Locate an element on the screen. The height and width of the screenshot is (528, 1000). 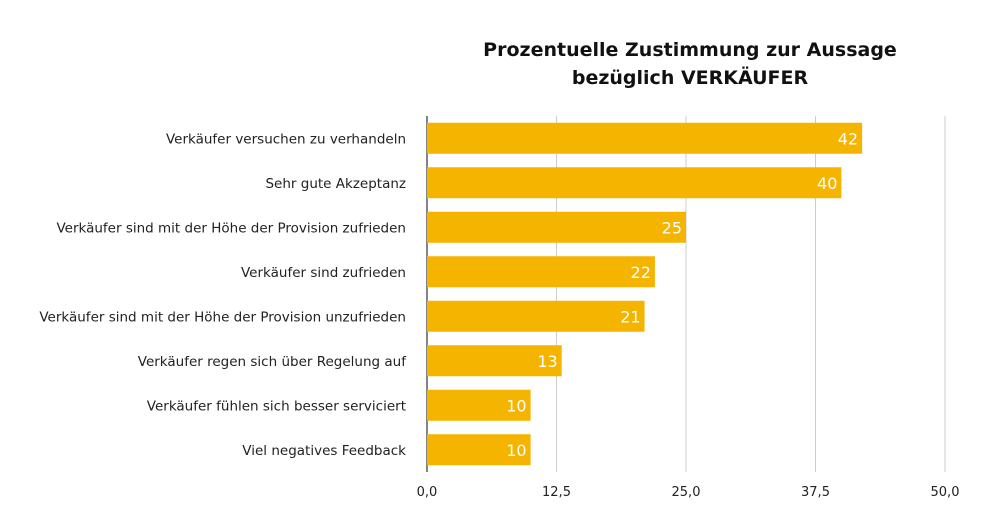
data-label: 42 is located at coordinates (848, 138).